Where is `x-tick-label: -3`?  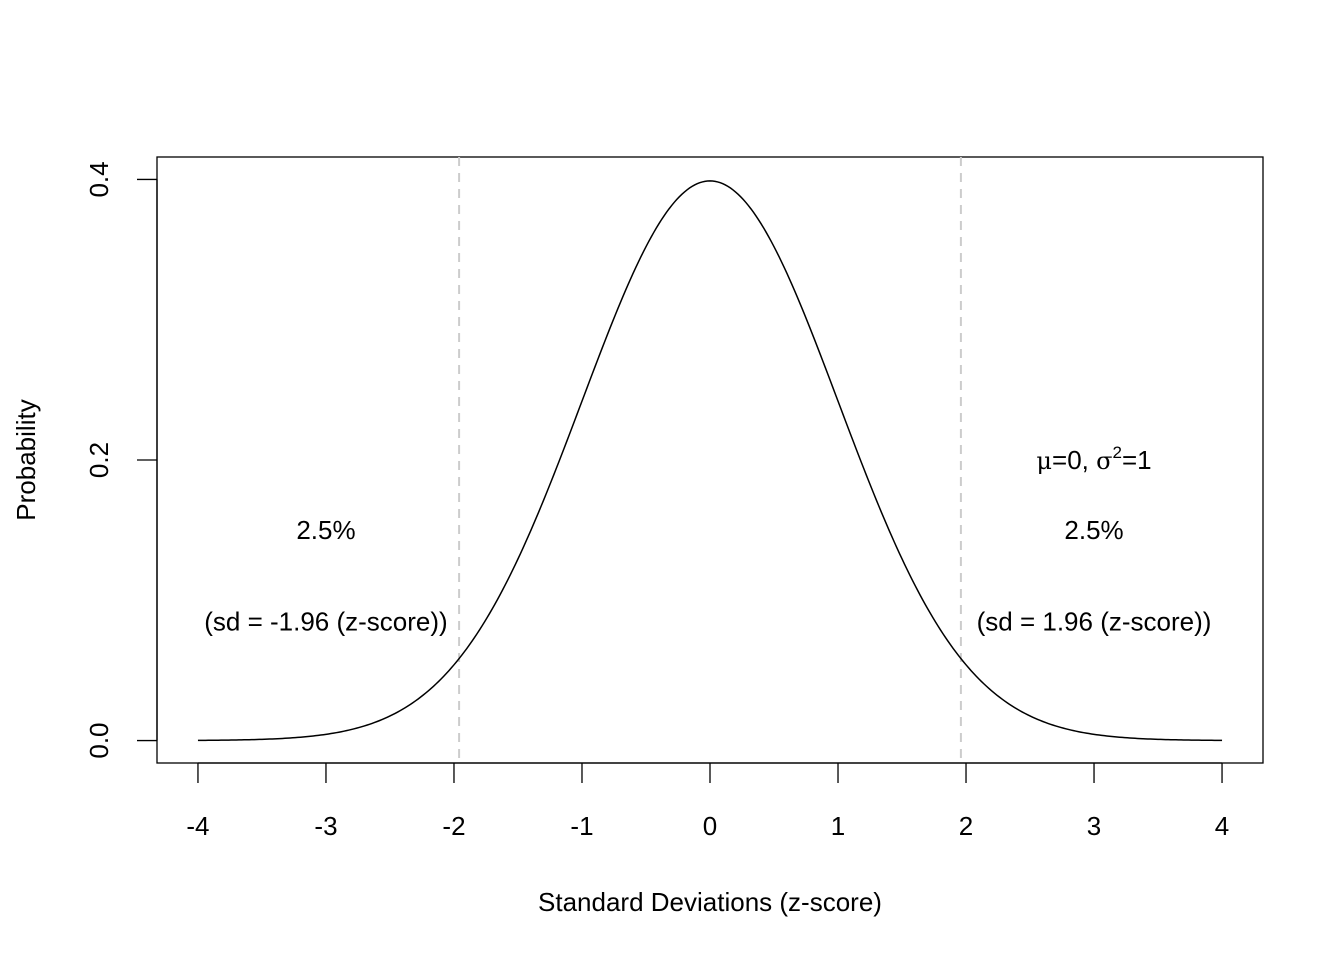 x-tick-label: -3 is located at coordinates (325, 826).